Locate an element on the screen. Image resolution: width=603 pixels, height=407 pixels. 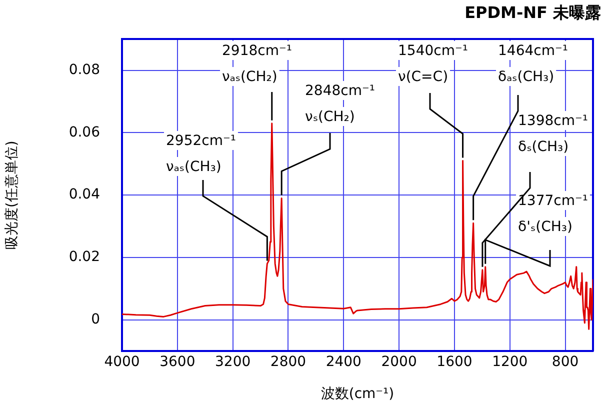
x-tick-label: 2800 is located at coordinates (288, 362).